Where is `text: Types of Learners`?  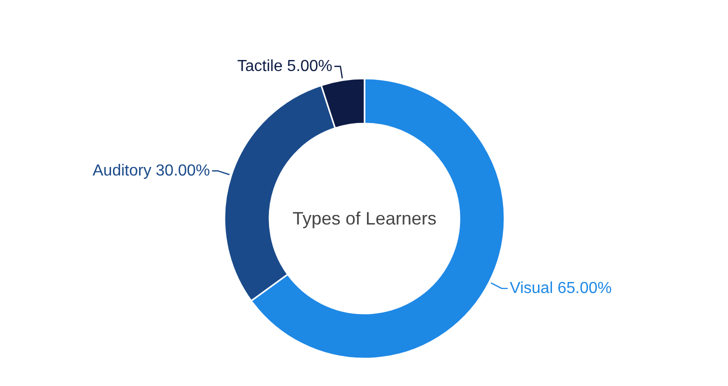
text: Types of Learners is located at coordinates (364, 218).